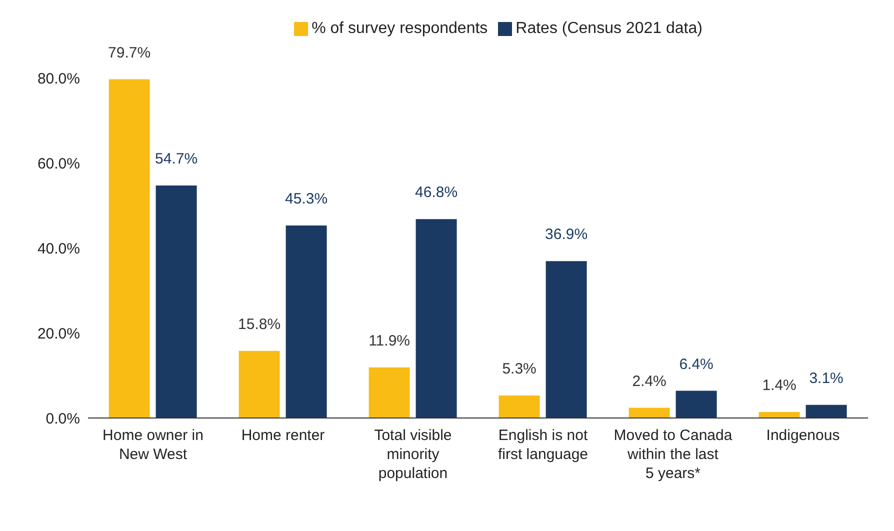 The width and height of the screenshot is (894, 531). What do you see at coordinates (58, 249) in the screenshot?
I see `y-tick-label: 40.0%` at bounding box center [58, 249].